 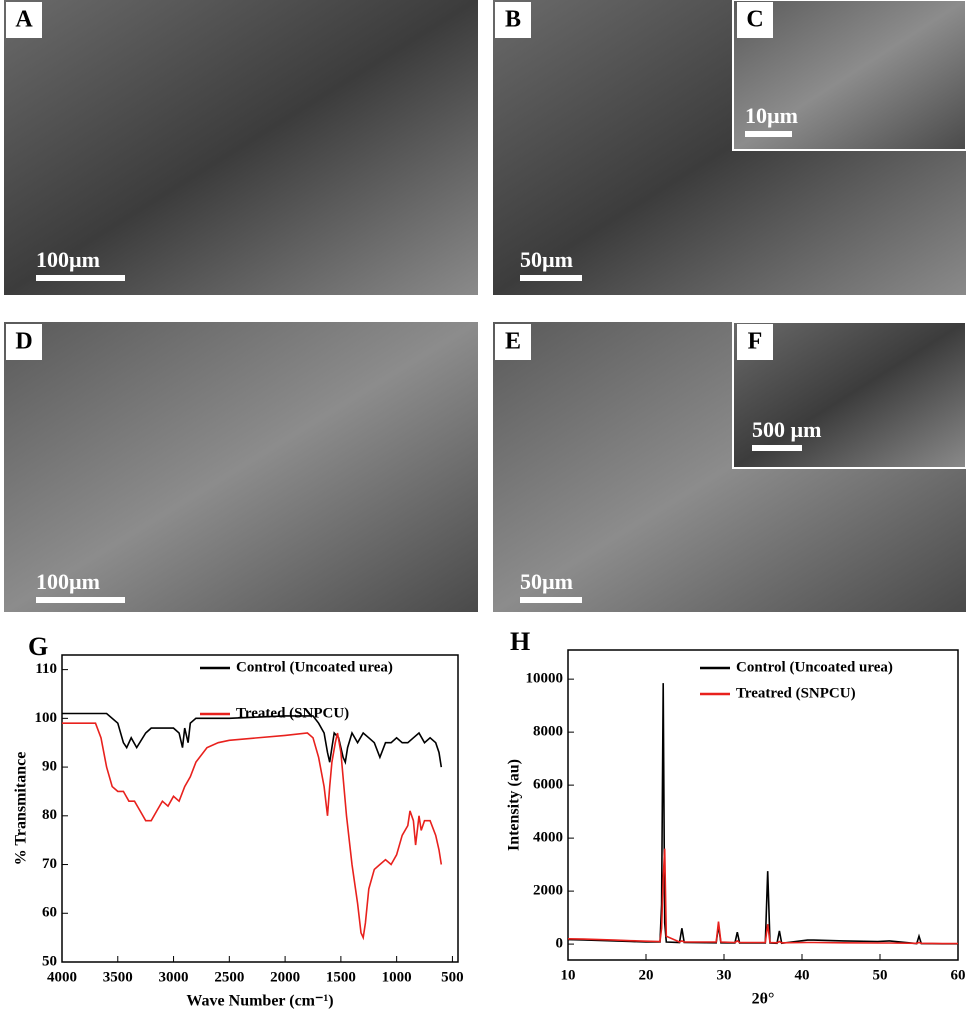 What do you see at coordinates (724, 975) in the screenshot?
I see `x-tick-label: 30` at bounding box center [724, 975].